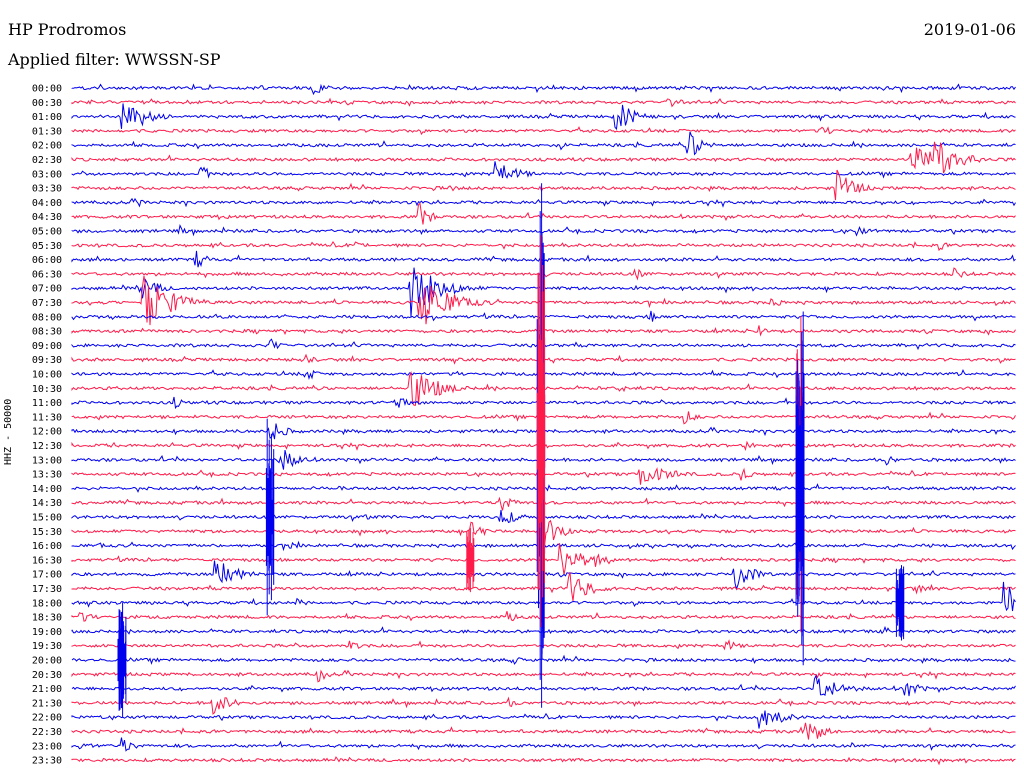 The image size is (1024, 780). What do you see at coordinates (47, 317) in the screenshot?
I see `time-tick-label: 08:00` at bounding box center [47, 317].